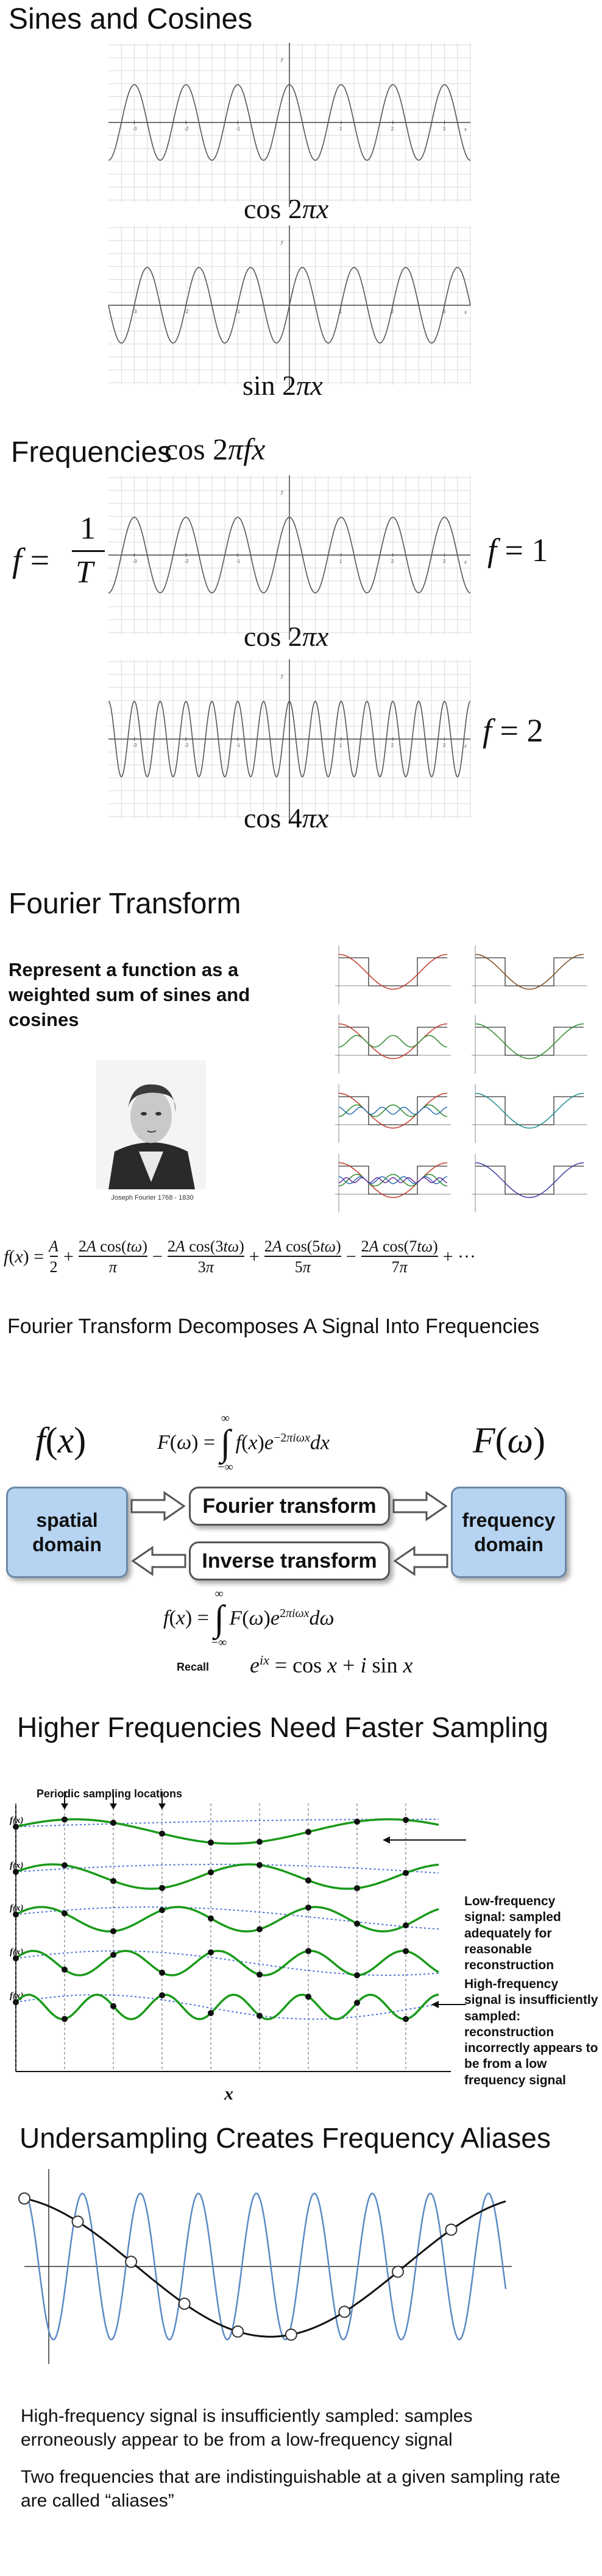  I want to click on high-note-arrow-head, so click(435, 2004).